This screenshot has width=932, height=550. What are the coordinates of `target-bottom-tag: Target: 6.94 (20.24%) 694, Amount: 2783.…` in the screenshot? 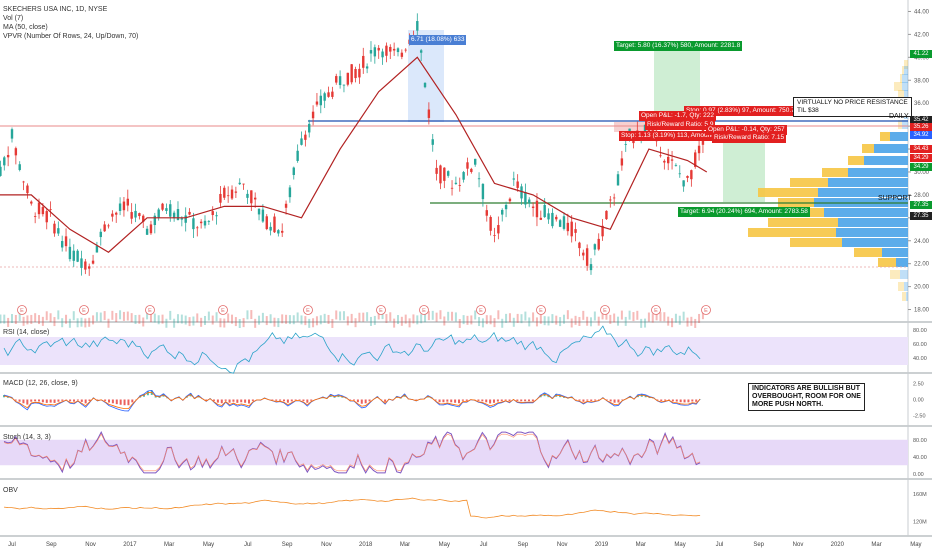 It's located at (744, 212).